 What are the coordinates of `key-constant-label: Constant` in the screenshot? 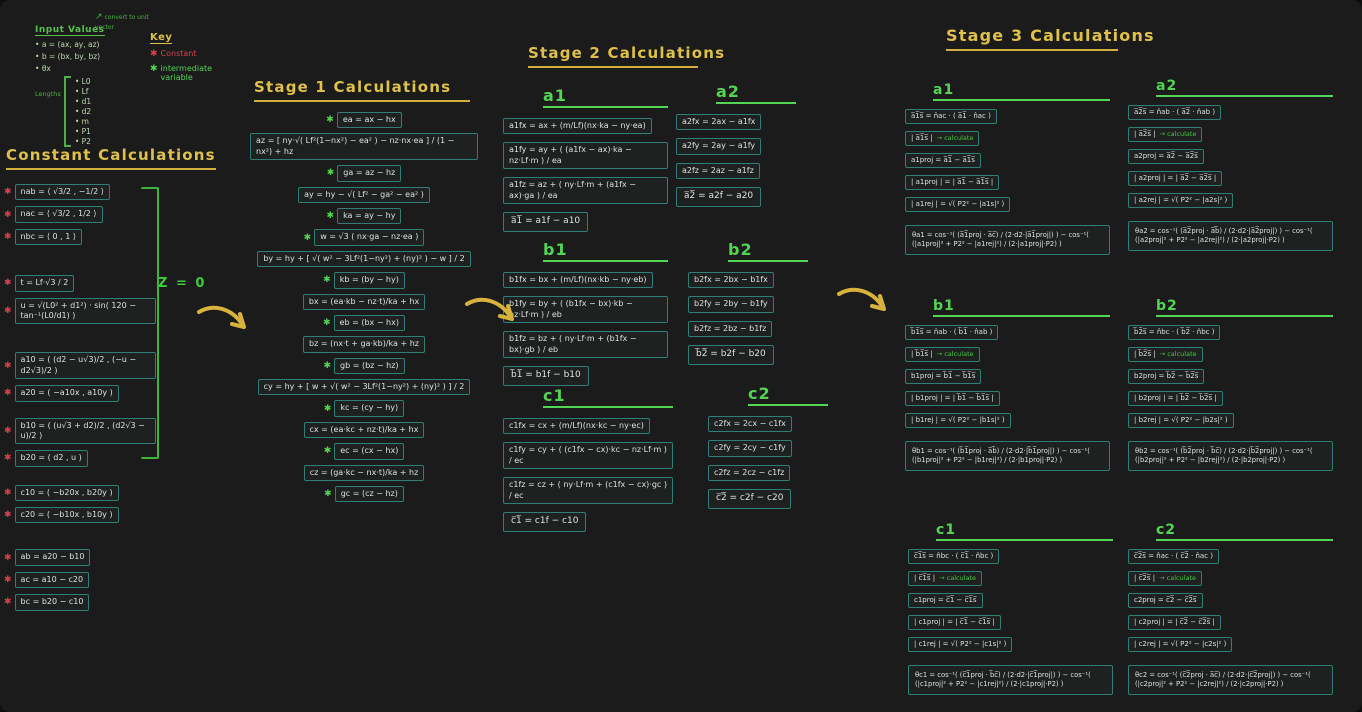 It's located at (178, 53).